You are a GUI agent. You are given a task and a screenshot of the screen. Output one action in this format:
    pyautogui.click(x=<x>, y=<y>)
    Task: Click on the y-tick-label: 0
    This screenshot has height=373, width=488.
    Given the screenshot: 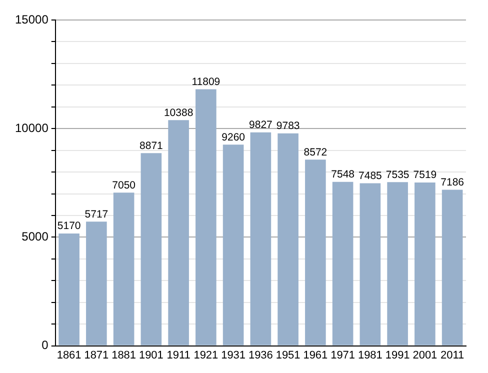 What is the action you would take?
    pyautogui.click(x=45, y=345)
    